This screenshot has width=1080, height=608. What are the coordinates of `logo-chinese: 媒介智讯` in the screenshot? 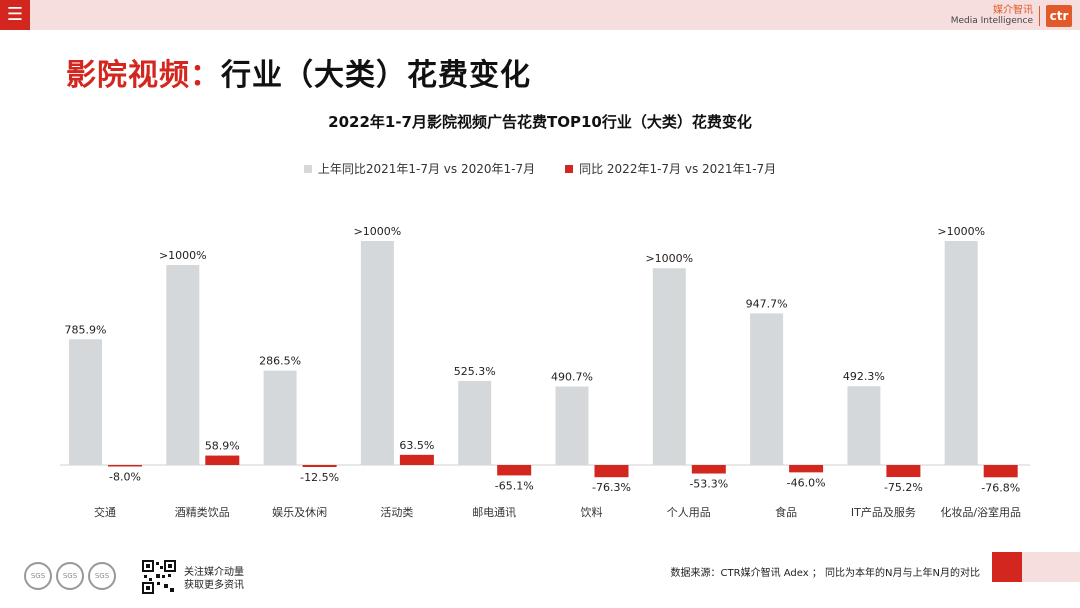 It's located at (1013, 10).